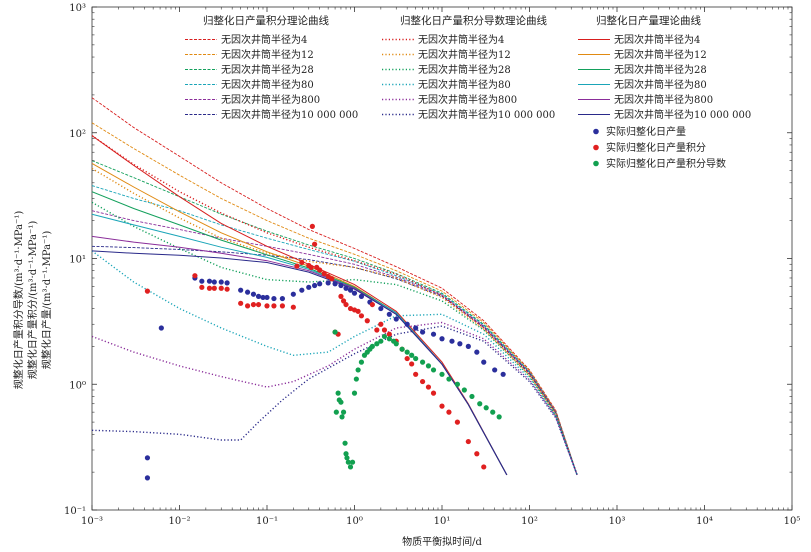 This screenshot has width=811, height=552. Describe the element at coordinates (267, 54) in the screenshot. I see `legend-series-label: 无因次井筒半径为12` at that location.